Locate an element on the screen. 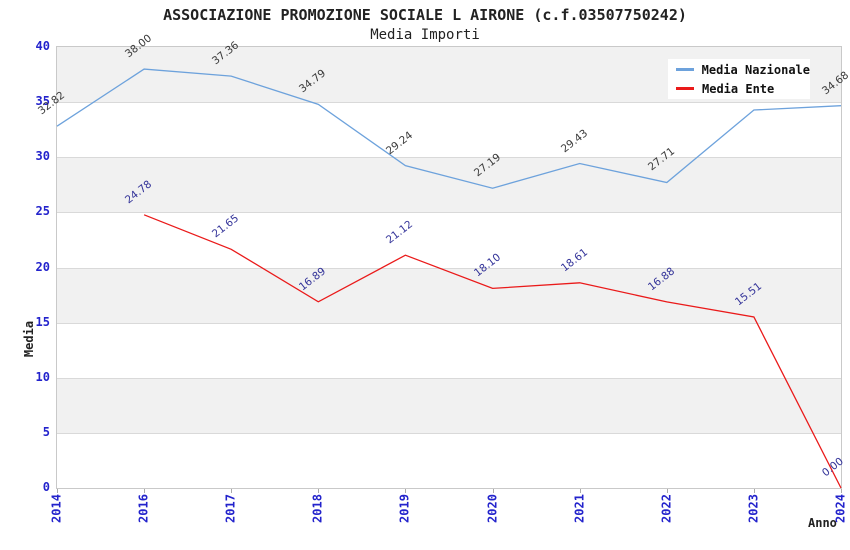 Image resolution: width=850 pixels, height=550 pixels. y-tick-label: 20 is located at coordinates (42, 266).